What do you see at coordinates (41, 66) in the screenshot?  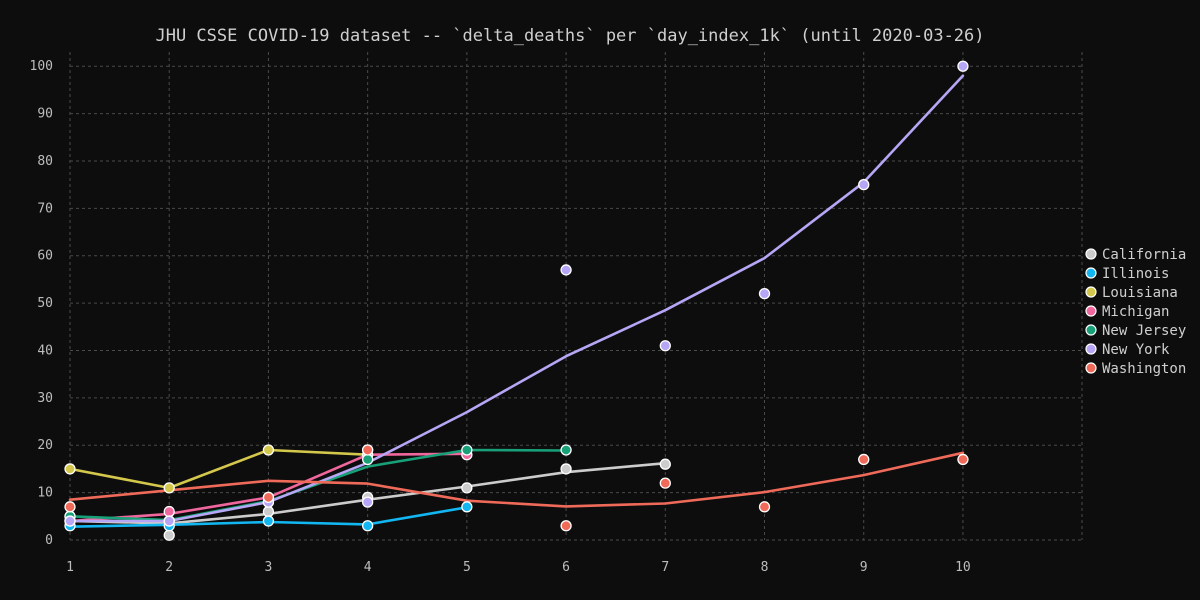 I see `y-tick-label: 100` at bounding box center [41, 66].